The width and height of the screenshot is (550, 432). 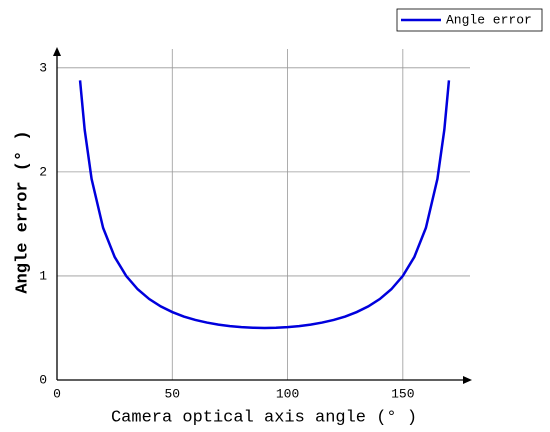 I want to click on legend-box, so click(x=469, y=20).